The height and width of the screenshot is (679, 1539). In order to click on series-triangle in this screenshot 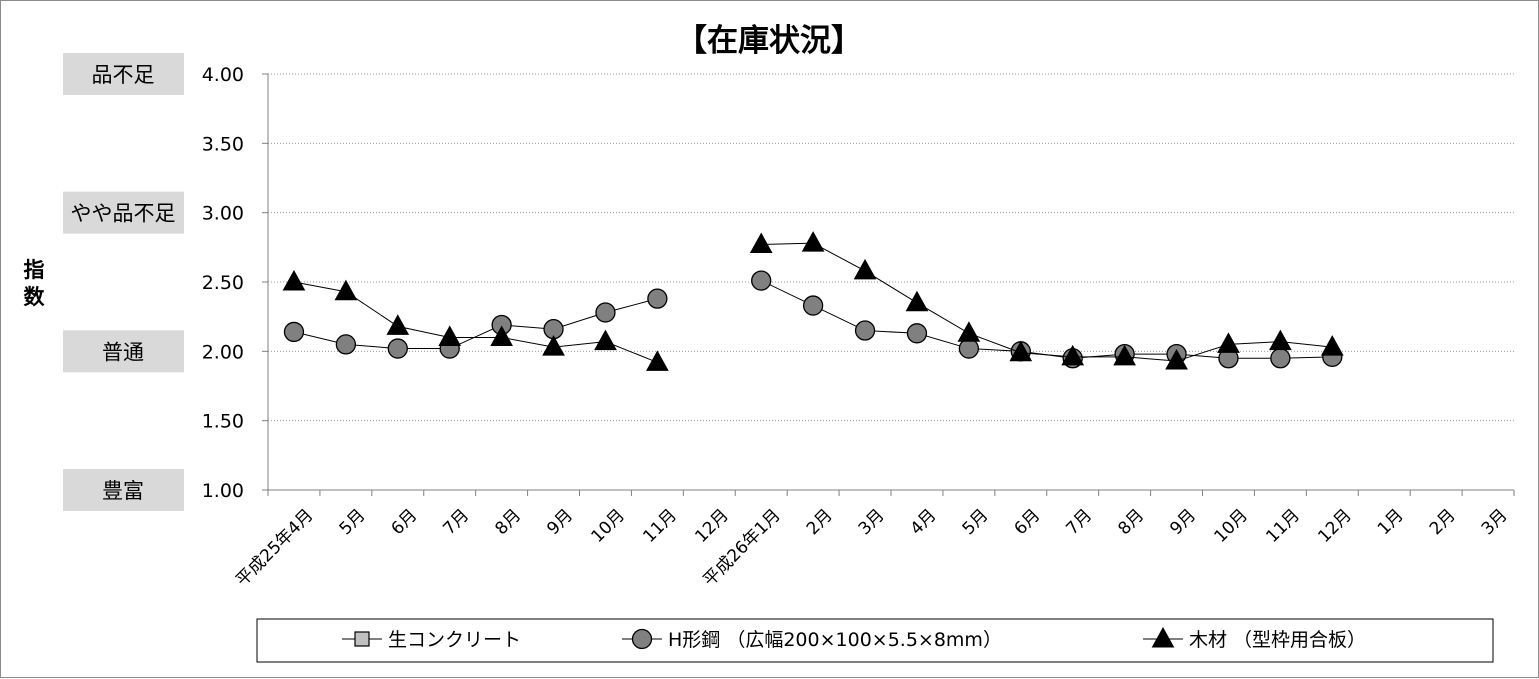, I will do `click(813, 301)`.